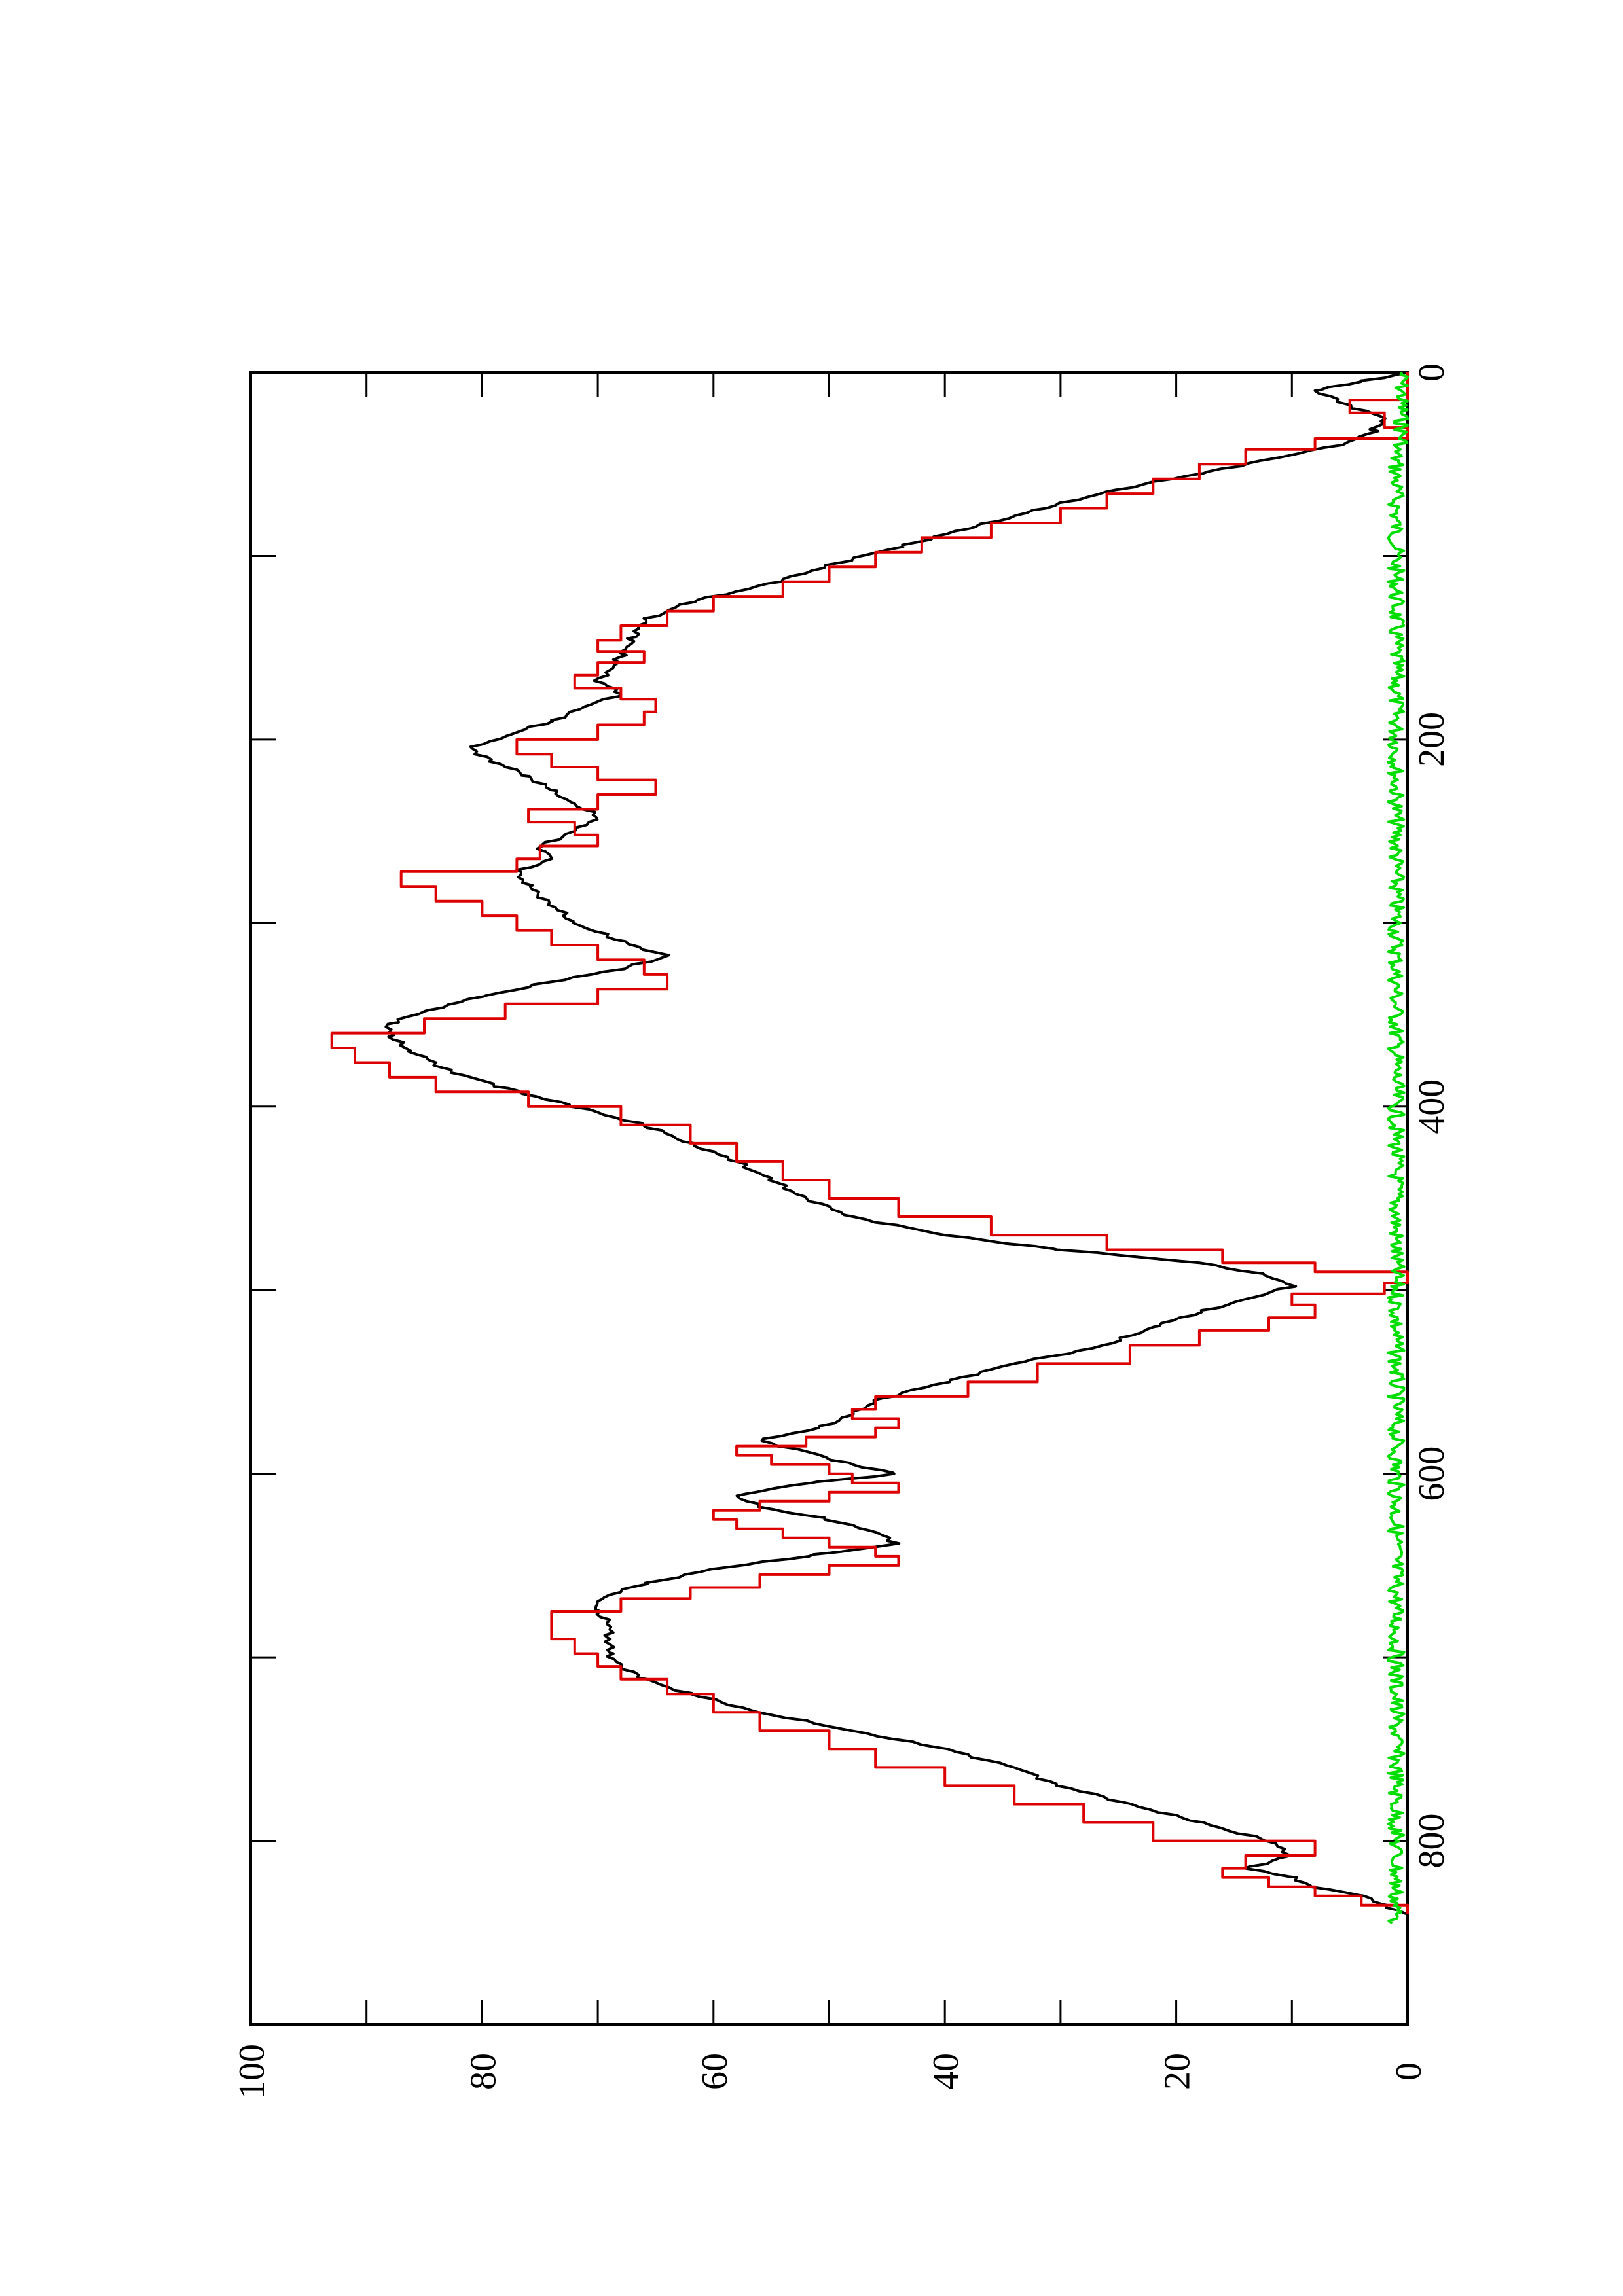 The image size is (1623, 2296). Describe the element at coordinates (1178, 2071) in the screenshot. I see `y-tick-label: 20` at that location.